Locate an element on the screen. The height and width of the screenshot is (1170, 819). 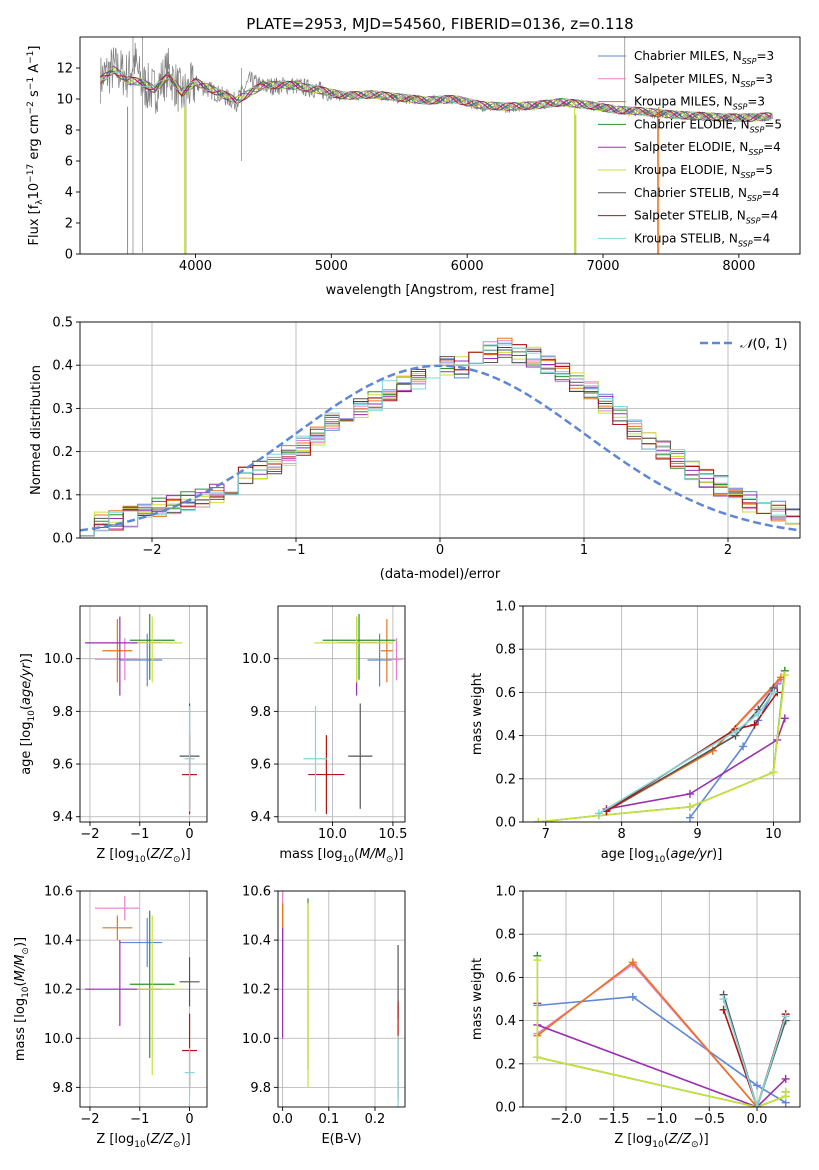
y-axis-label: Normed distribution is located at coordinates (36, 430).